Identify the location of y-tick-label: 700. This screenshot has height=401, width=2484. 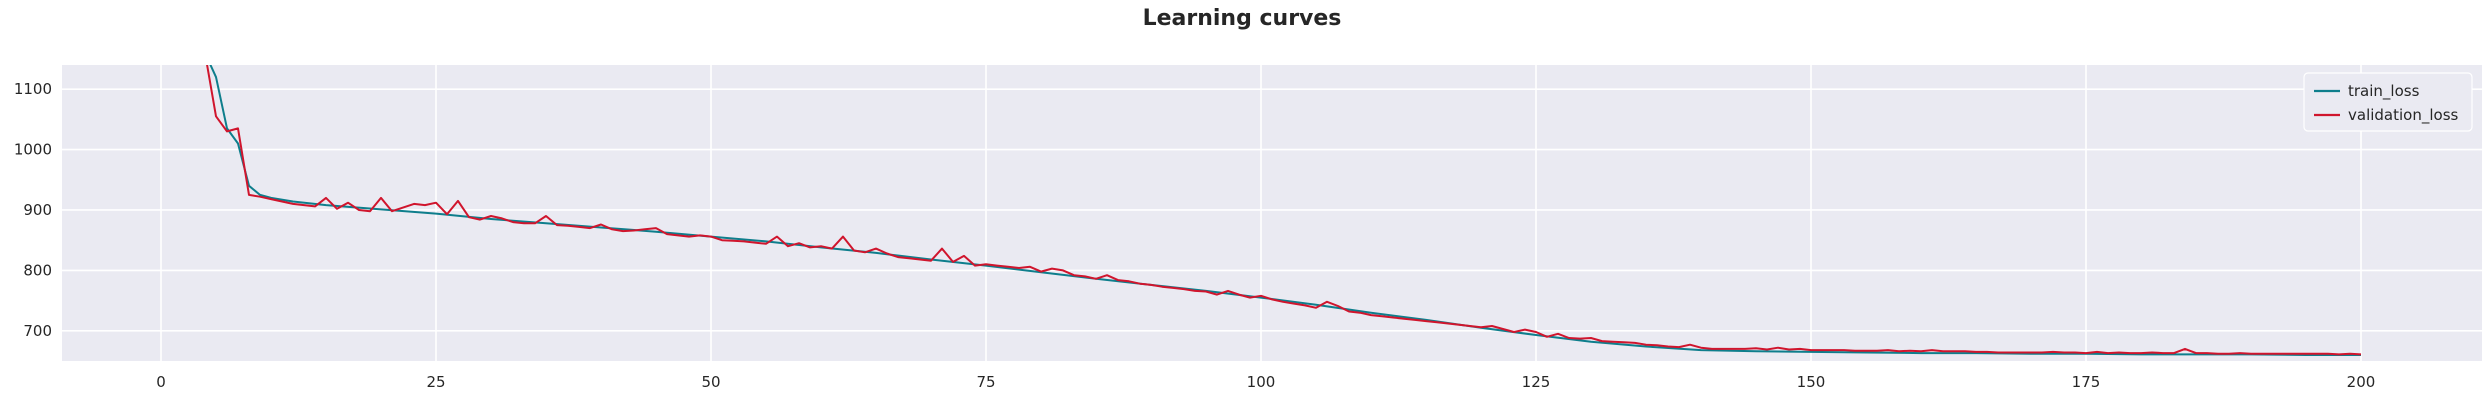
(37, 331).